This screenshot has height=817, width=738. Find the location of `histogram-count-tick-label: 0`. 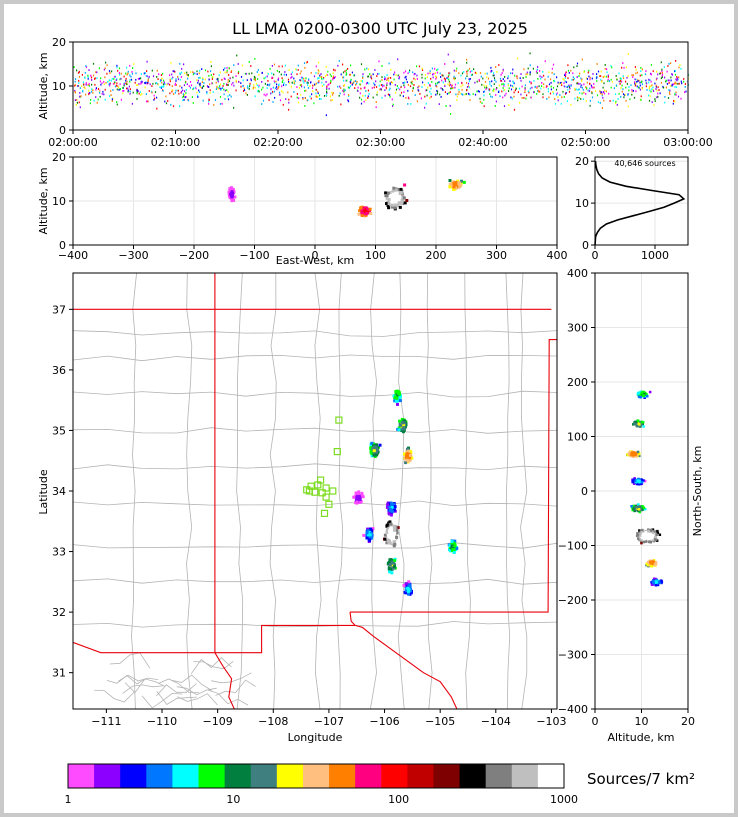

histogram-count-tick-label: 0 is located at coordinates (595, 255).